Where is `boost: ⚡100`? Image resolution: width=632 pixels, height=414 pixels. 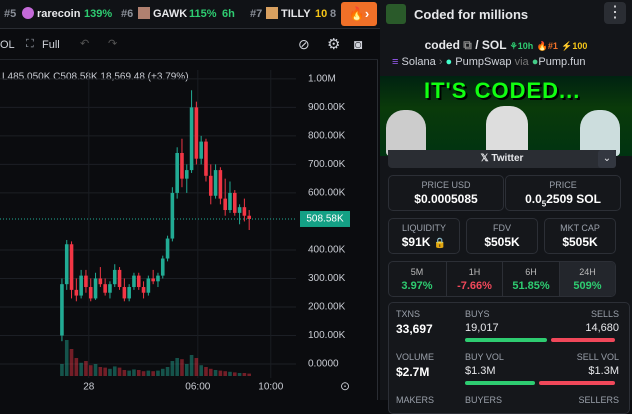
boost: ⚡100 is located at coordinates (574, 46).